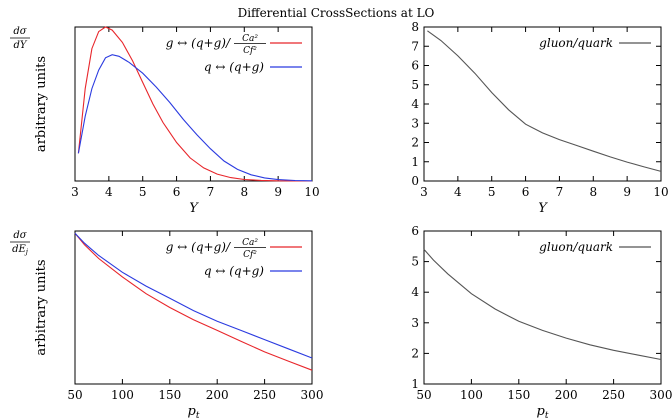 The width and height of the screenshot is (672, 419). What do you see at coordinates (415, 46) in the screenshot?
I see `y-tick-label: 7` at bounding box center [415, 46].